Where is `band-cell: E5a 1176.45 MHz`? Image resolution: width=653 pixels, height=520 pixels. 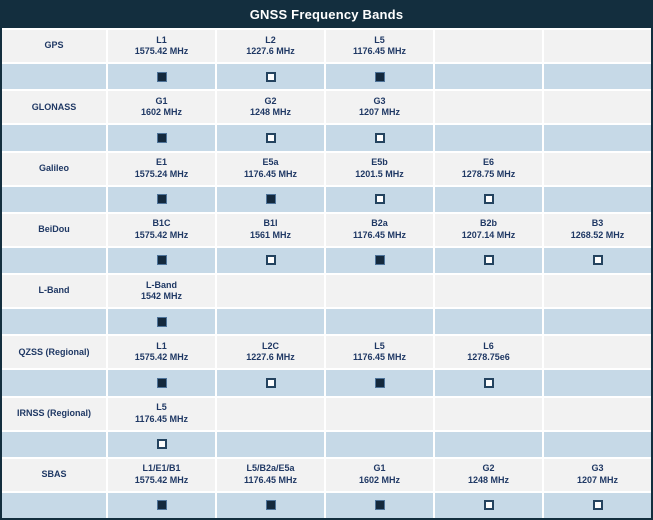
band-cell: E5a 1176.45 MHz is located at coordinates (270, 168).